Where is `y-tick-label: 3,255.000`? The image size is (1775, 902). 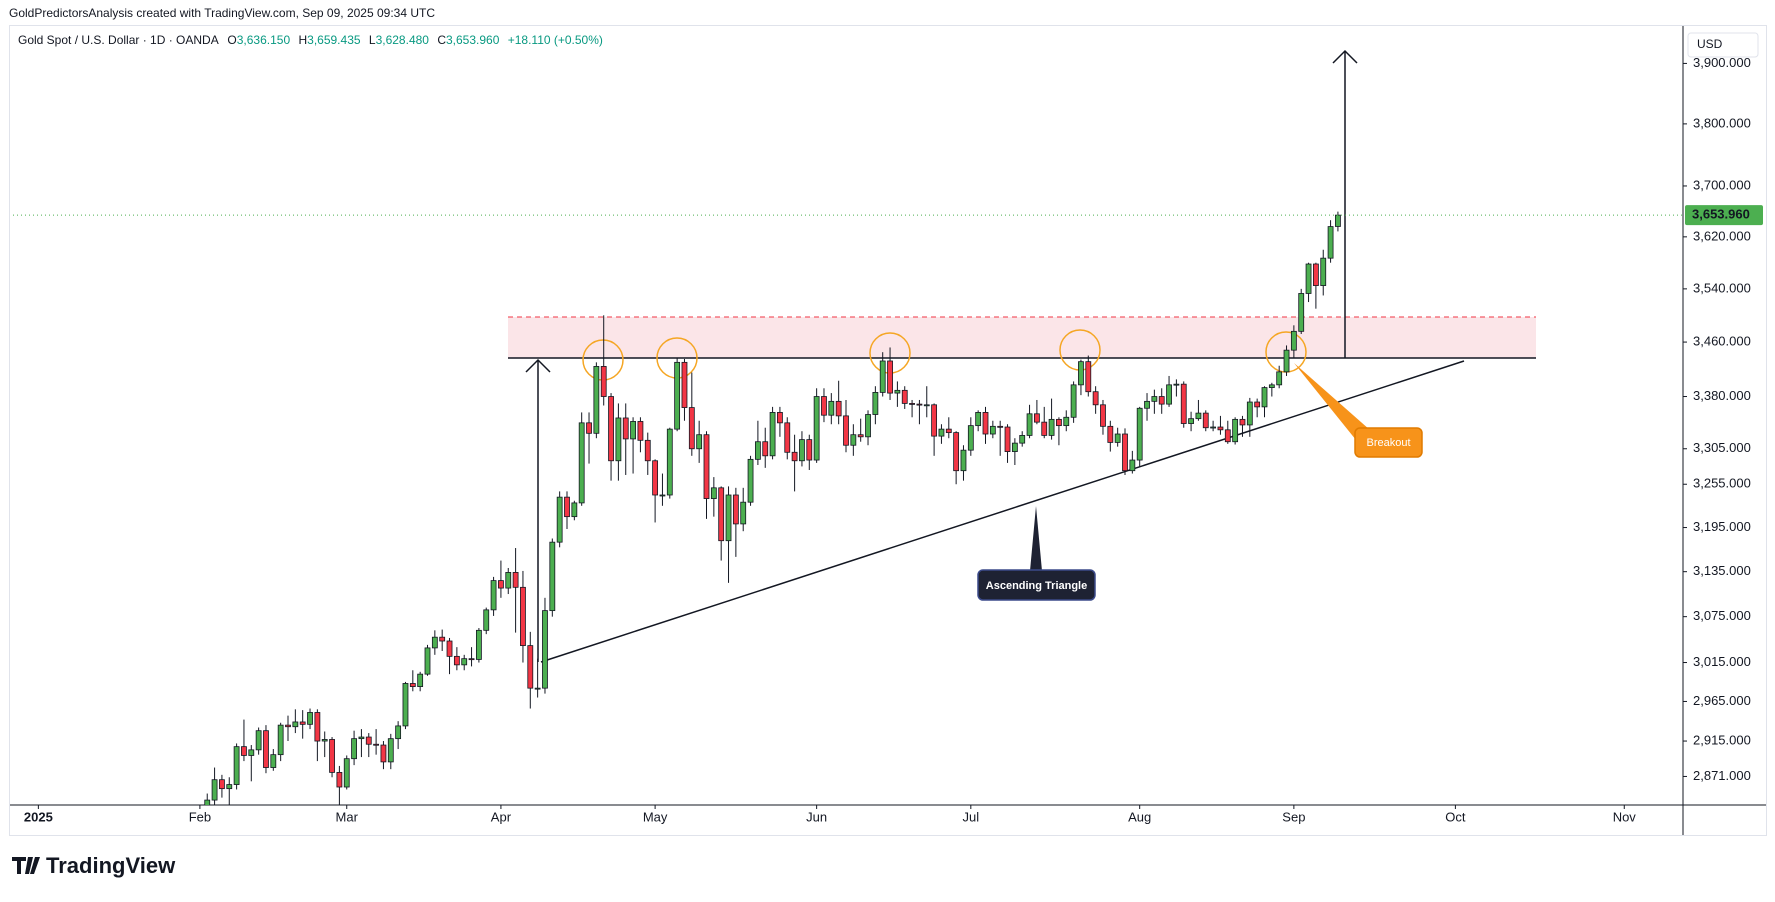
y-tick-label: 3,255.000 is located at coordinates (1722, 483).